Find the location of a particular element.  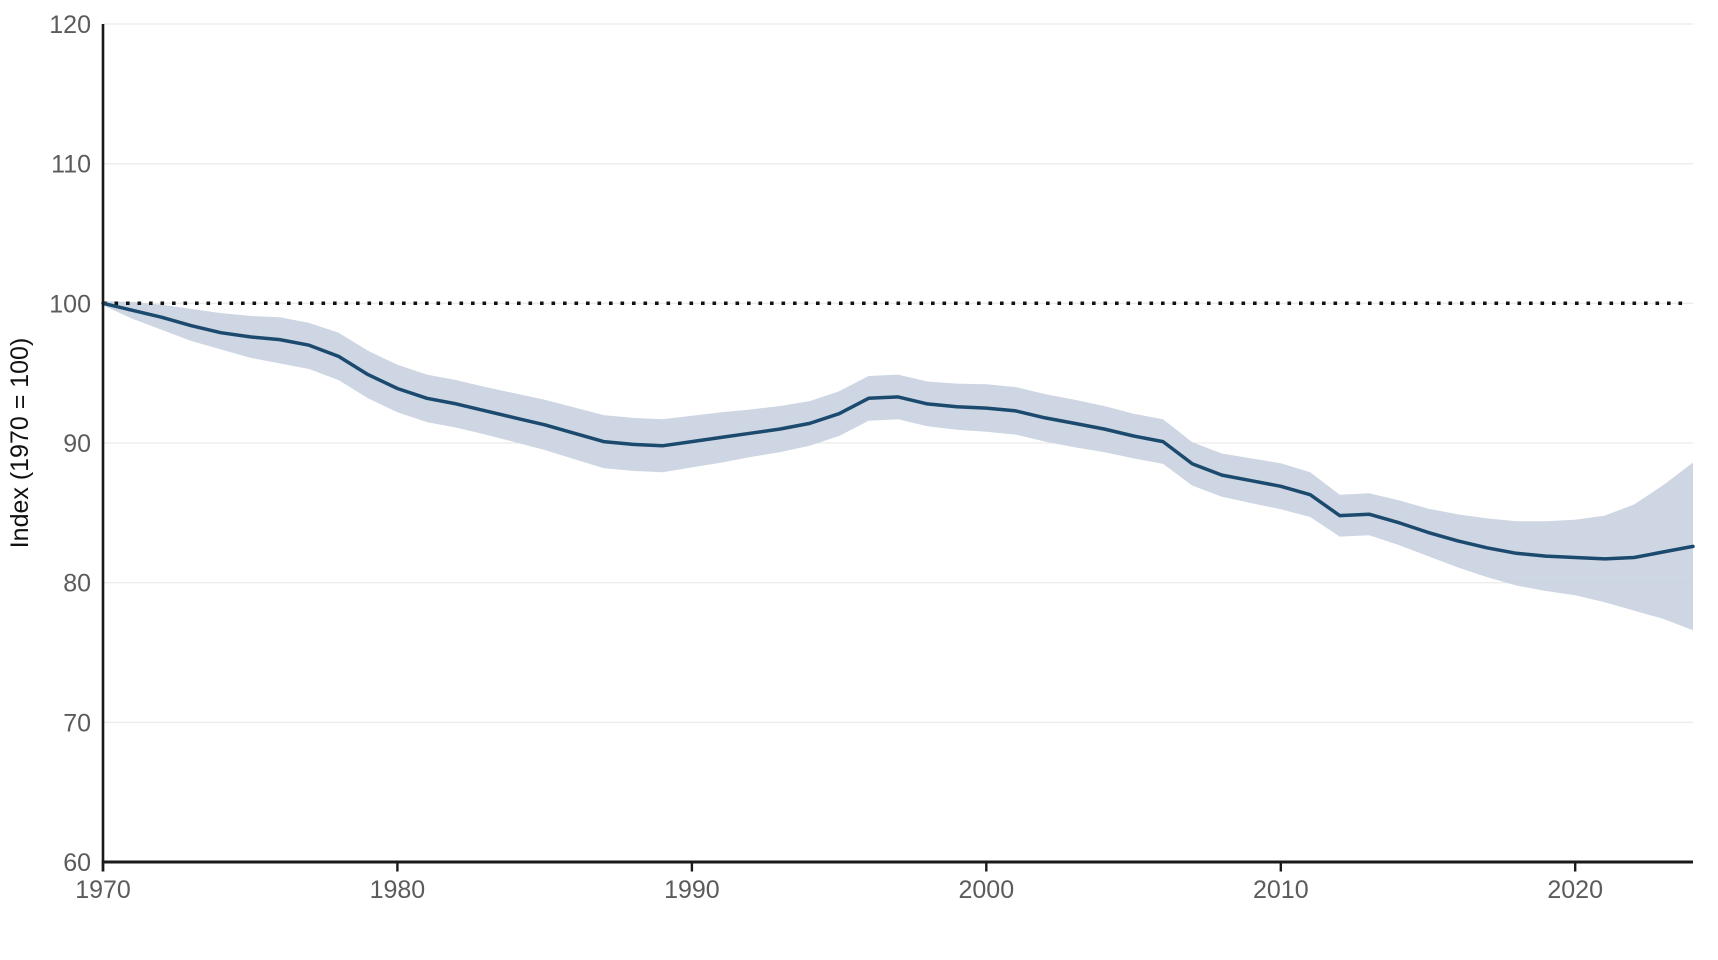

y-axis-title: Index (1970 = 100) is located at coordinates (20, 443).